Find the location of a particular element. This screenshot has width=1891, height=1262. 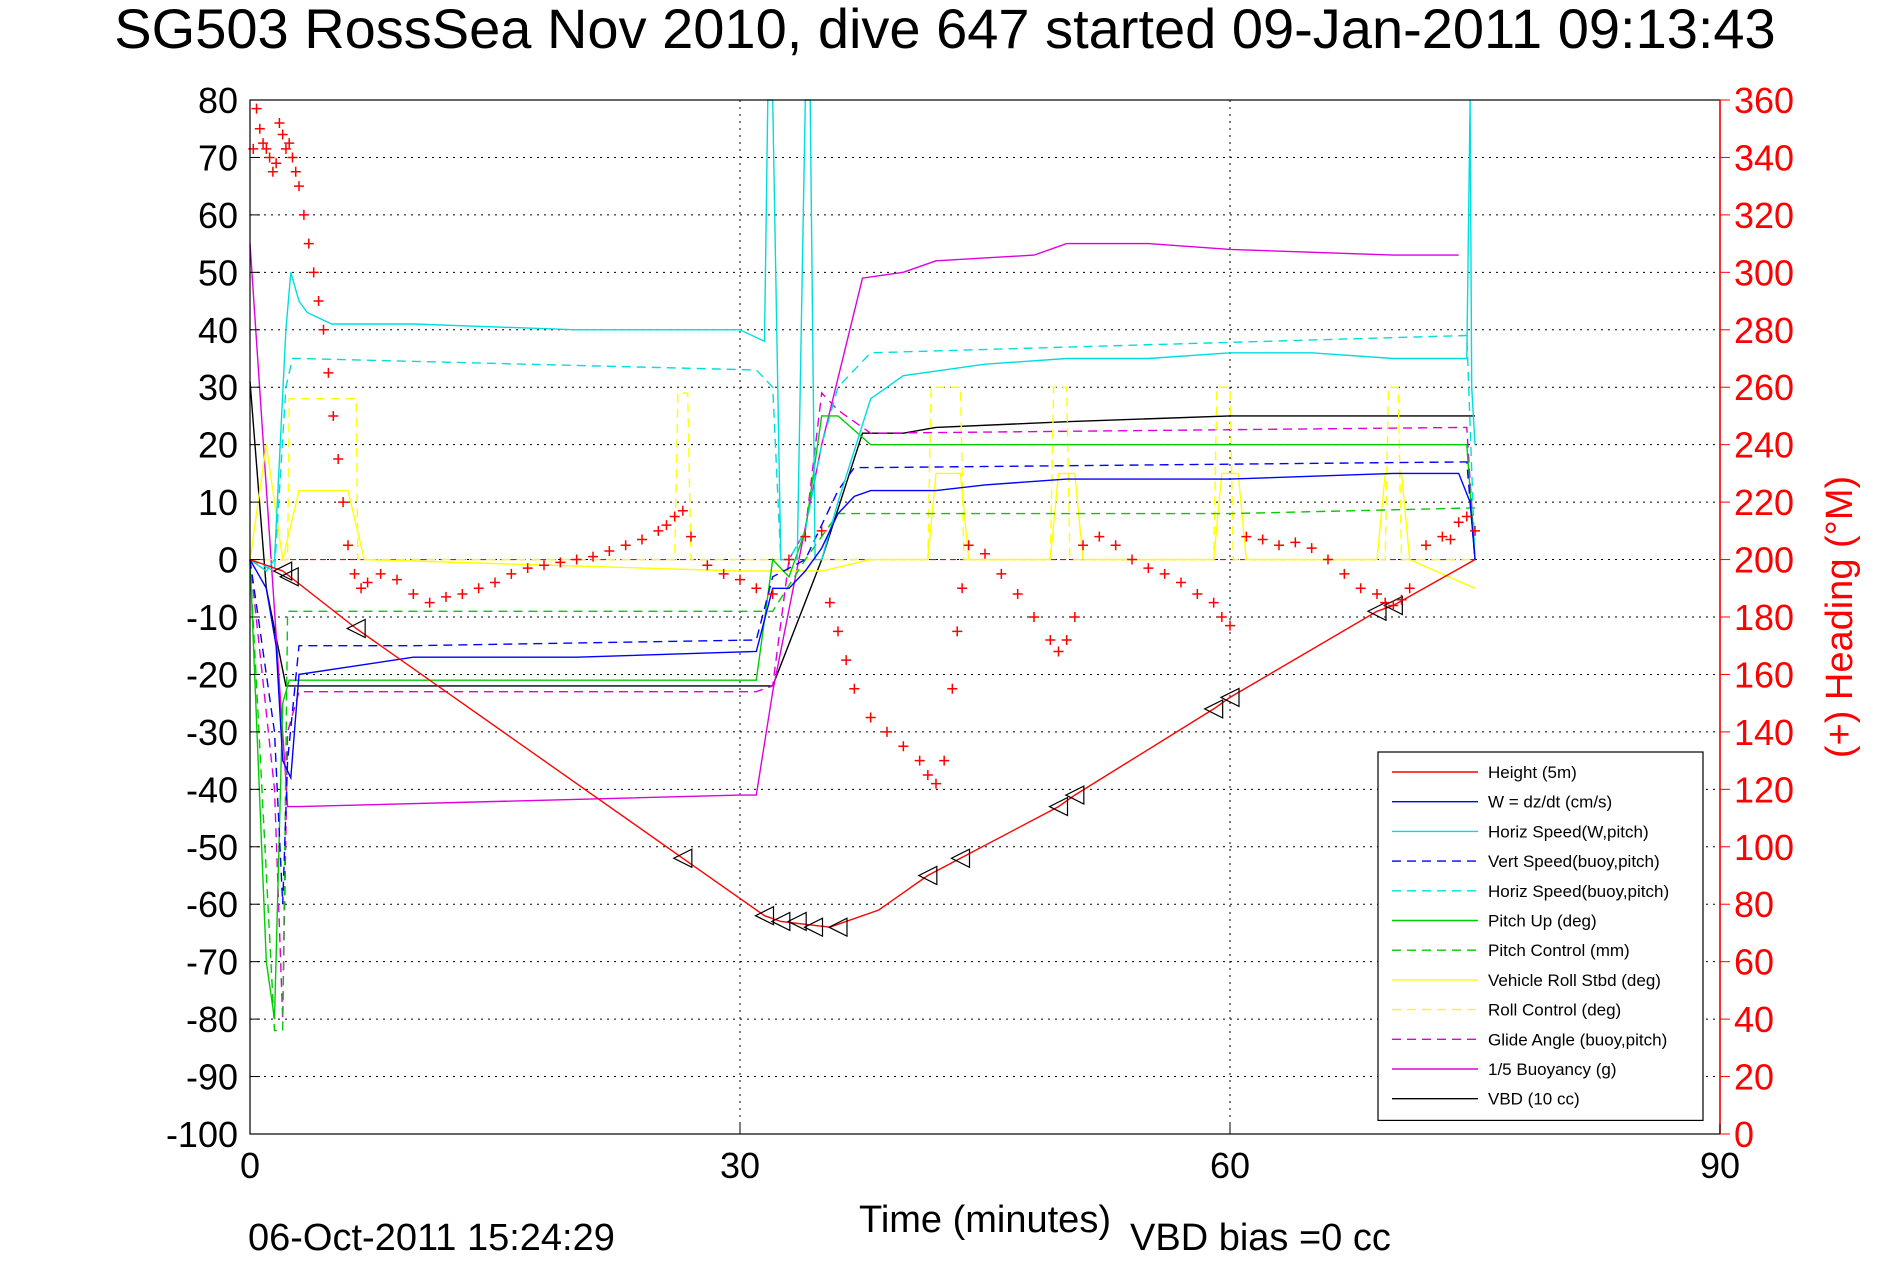

x-axis-label: Time (minutes) is located at coordinates (985, 1220).